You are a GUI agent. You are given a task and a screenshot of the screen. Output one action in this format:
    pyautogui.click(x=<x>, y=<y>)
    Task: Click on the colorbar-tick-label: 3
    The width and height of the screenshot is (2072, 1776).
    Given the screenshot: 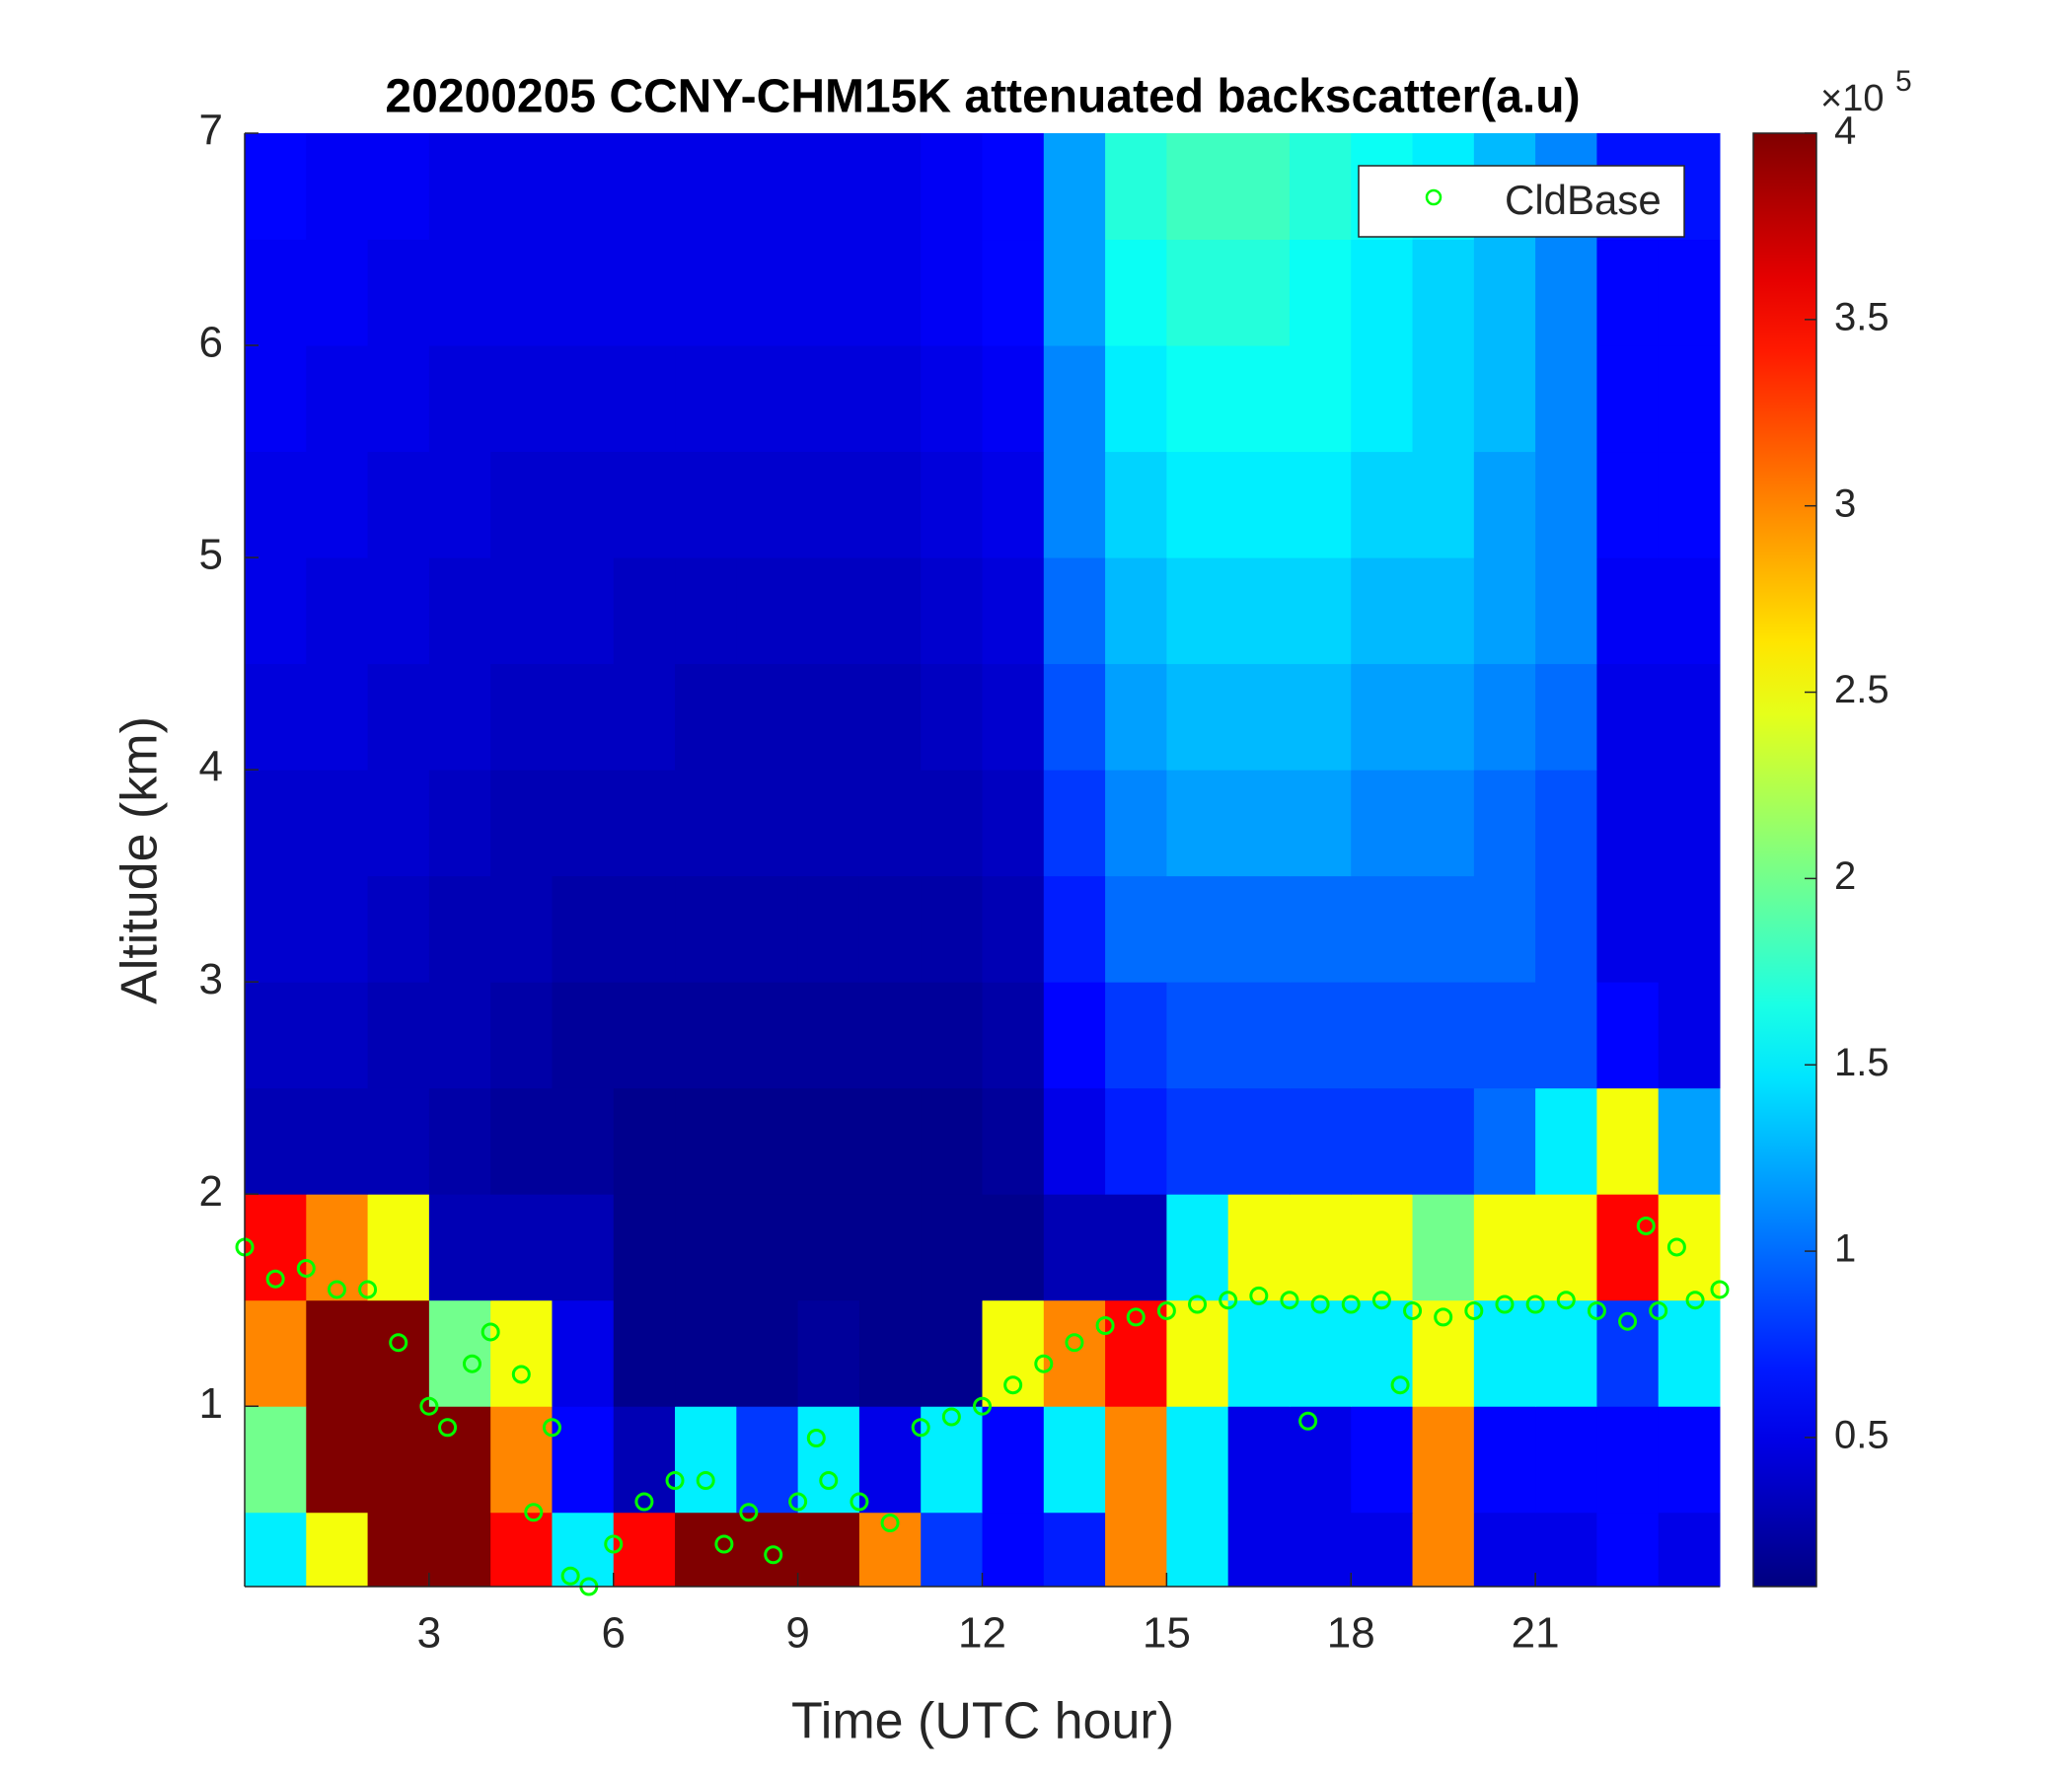 What is the action you would take?
    pyautogui.click(x=1845, y=503)
    